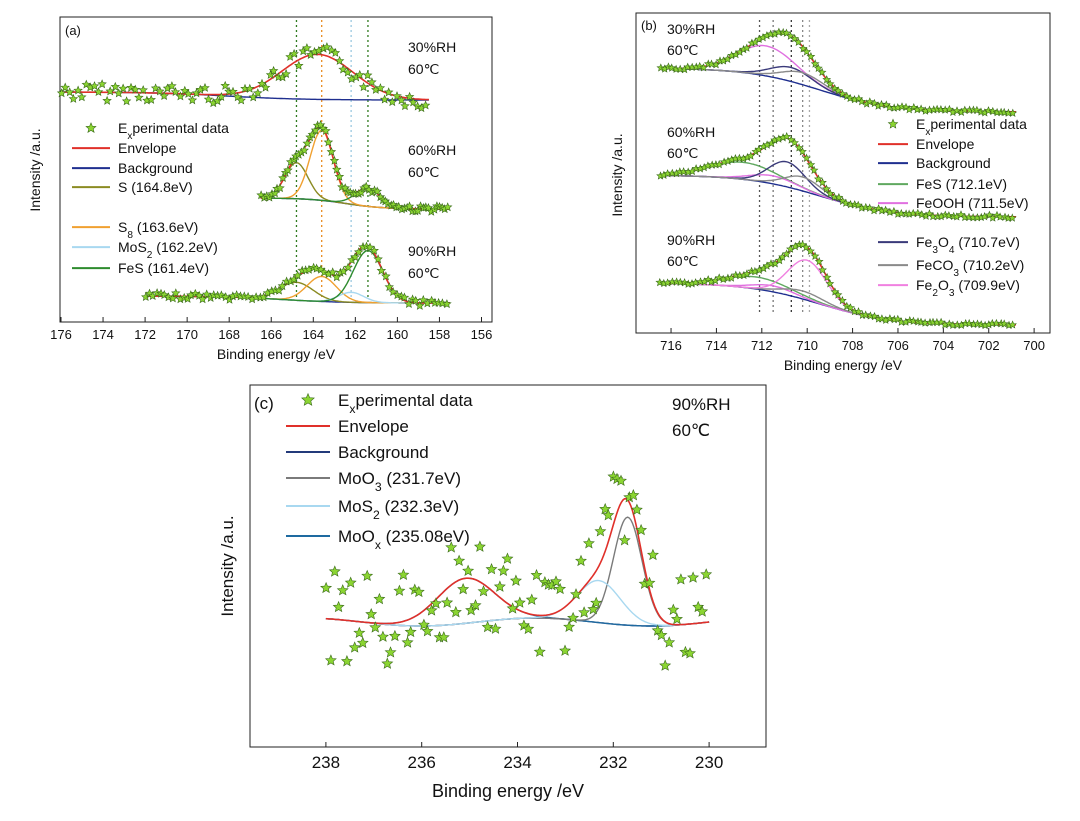 The height and width of the screenshot is (821, 1080). What do you see at coordinates (423, 69) in the screenshot?
I see `panel-a-cond-30-temp: 60℃` at bounding box center [423, 69].